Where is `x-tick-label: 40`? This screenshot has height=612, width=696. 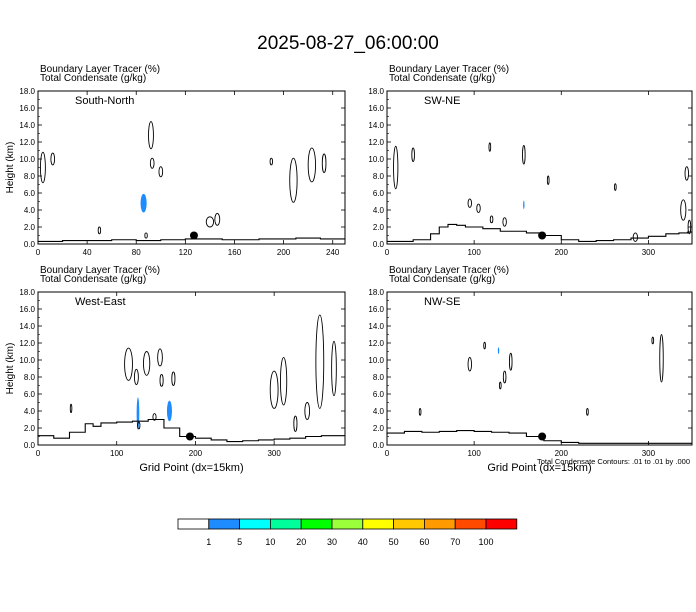
x-tick-label: 40 is located at coordinates (87, 252).